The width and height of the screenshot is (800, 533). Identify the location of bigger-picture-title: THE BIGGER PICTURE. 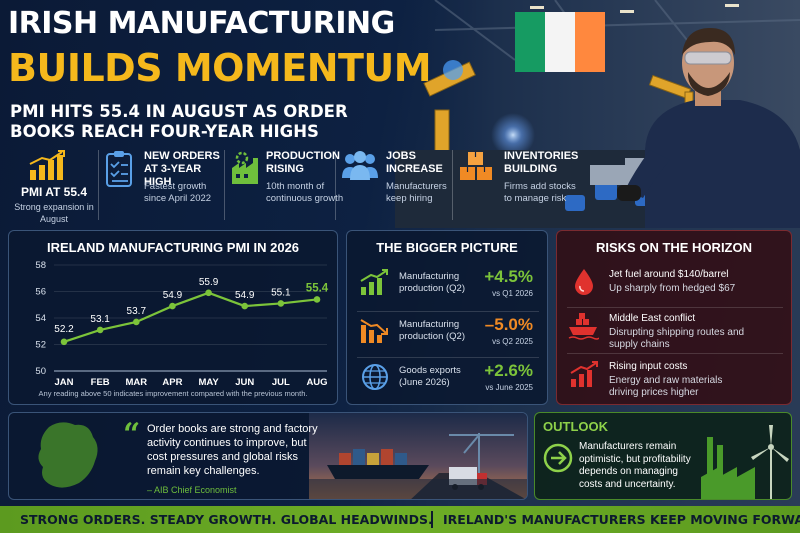
(447, 247).